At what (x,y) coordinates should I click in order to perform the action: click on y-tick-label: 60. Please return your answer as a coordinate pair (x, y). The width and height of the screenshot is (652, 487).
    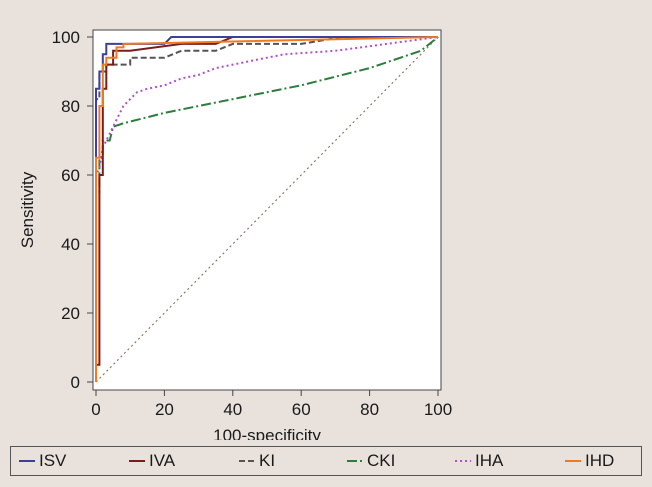
    Looking at the image, I should click on (70, 175).